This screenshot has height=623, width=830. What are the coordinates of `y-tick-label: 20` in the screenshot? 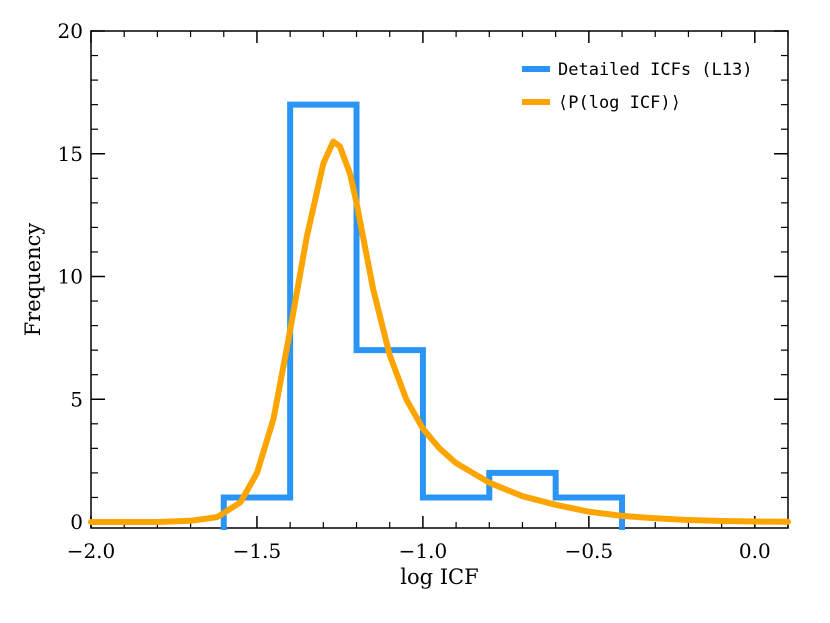 It's located at (70, 31).